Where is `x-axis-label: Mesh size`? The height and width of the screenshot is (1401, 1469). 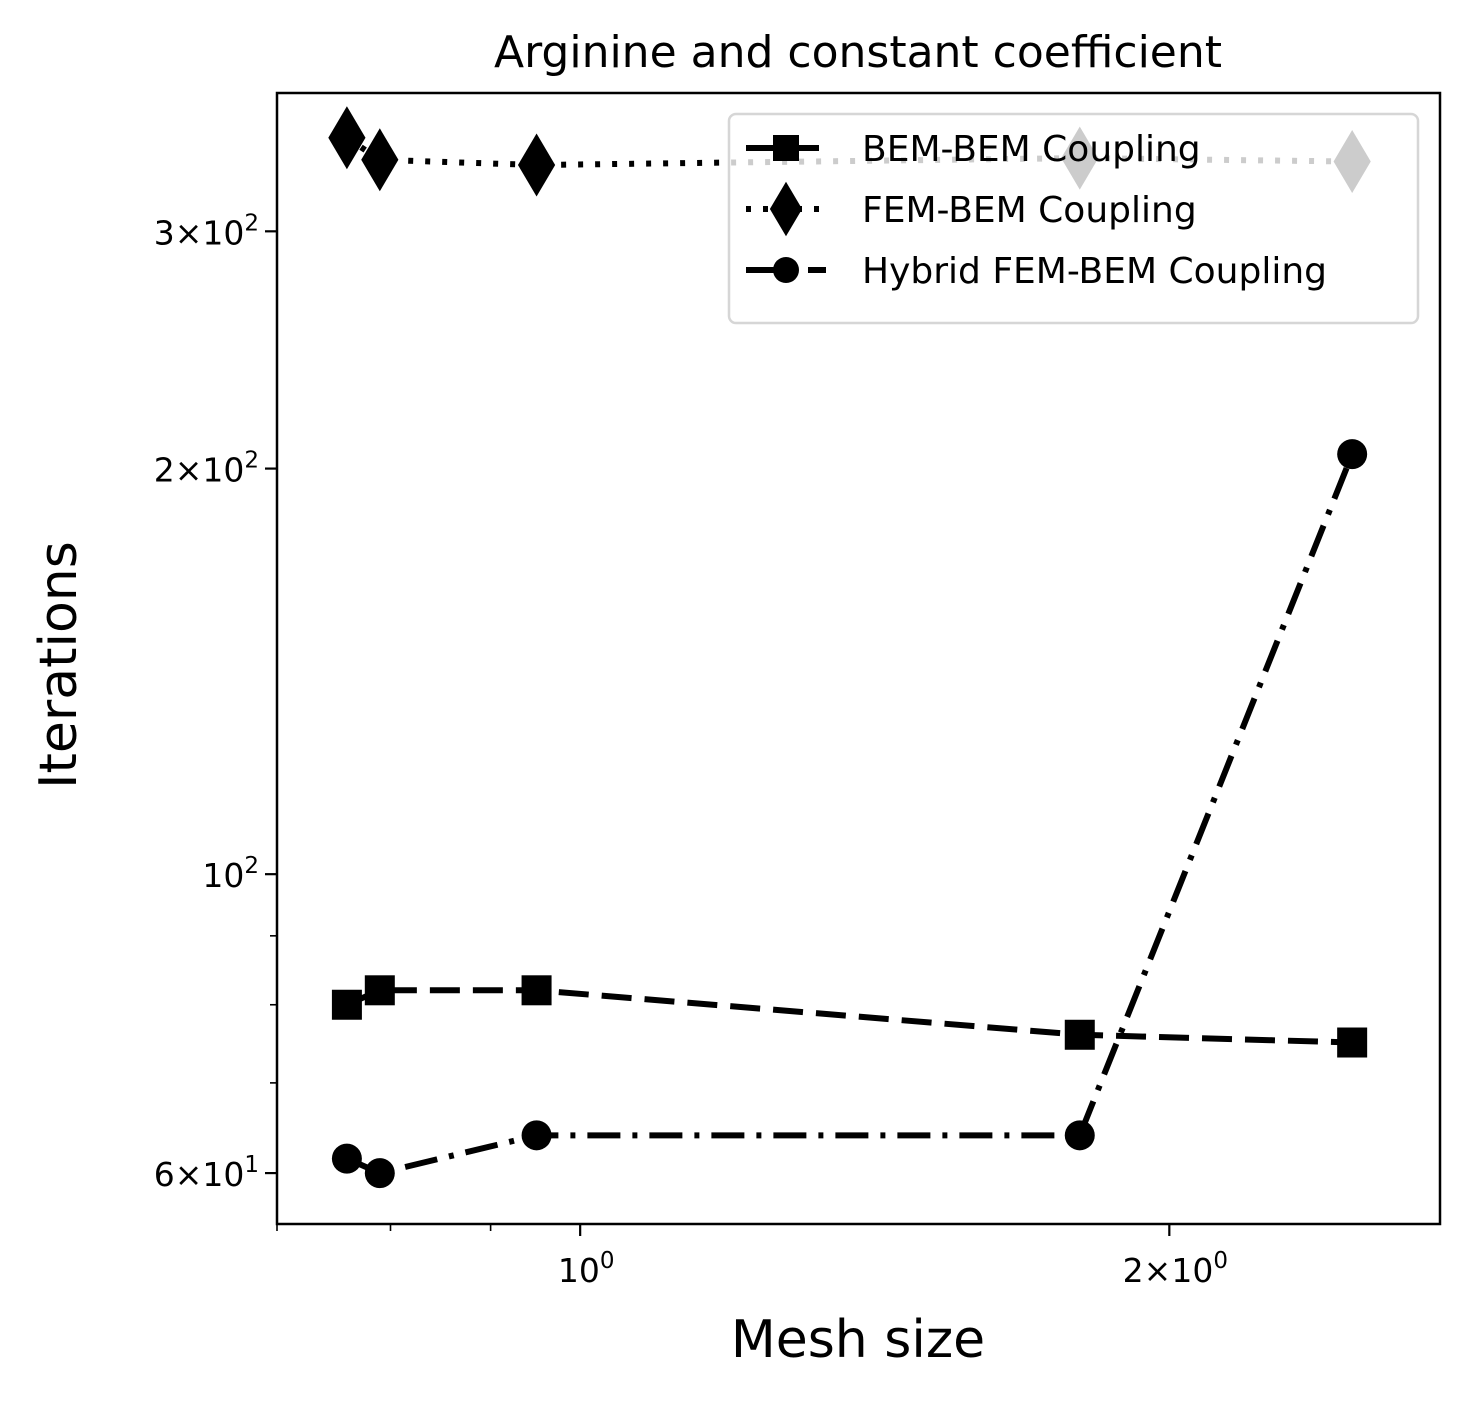 x-axis-label: Mesh size is located at coordinates (858, 1340).